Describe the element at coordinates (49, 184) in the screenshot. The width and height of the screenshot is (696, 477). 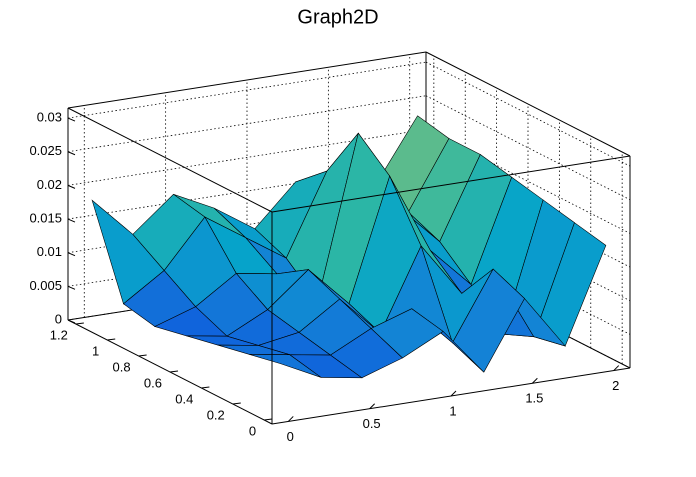
I see `z-tick-label: 0.02` at that location.